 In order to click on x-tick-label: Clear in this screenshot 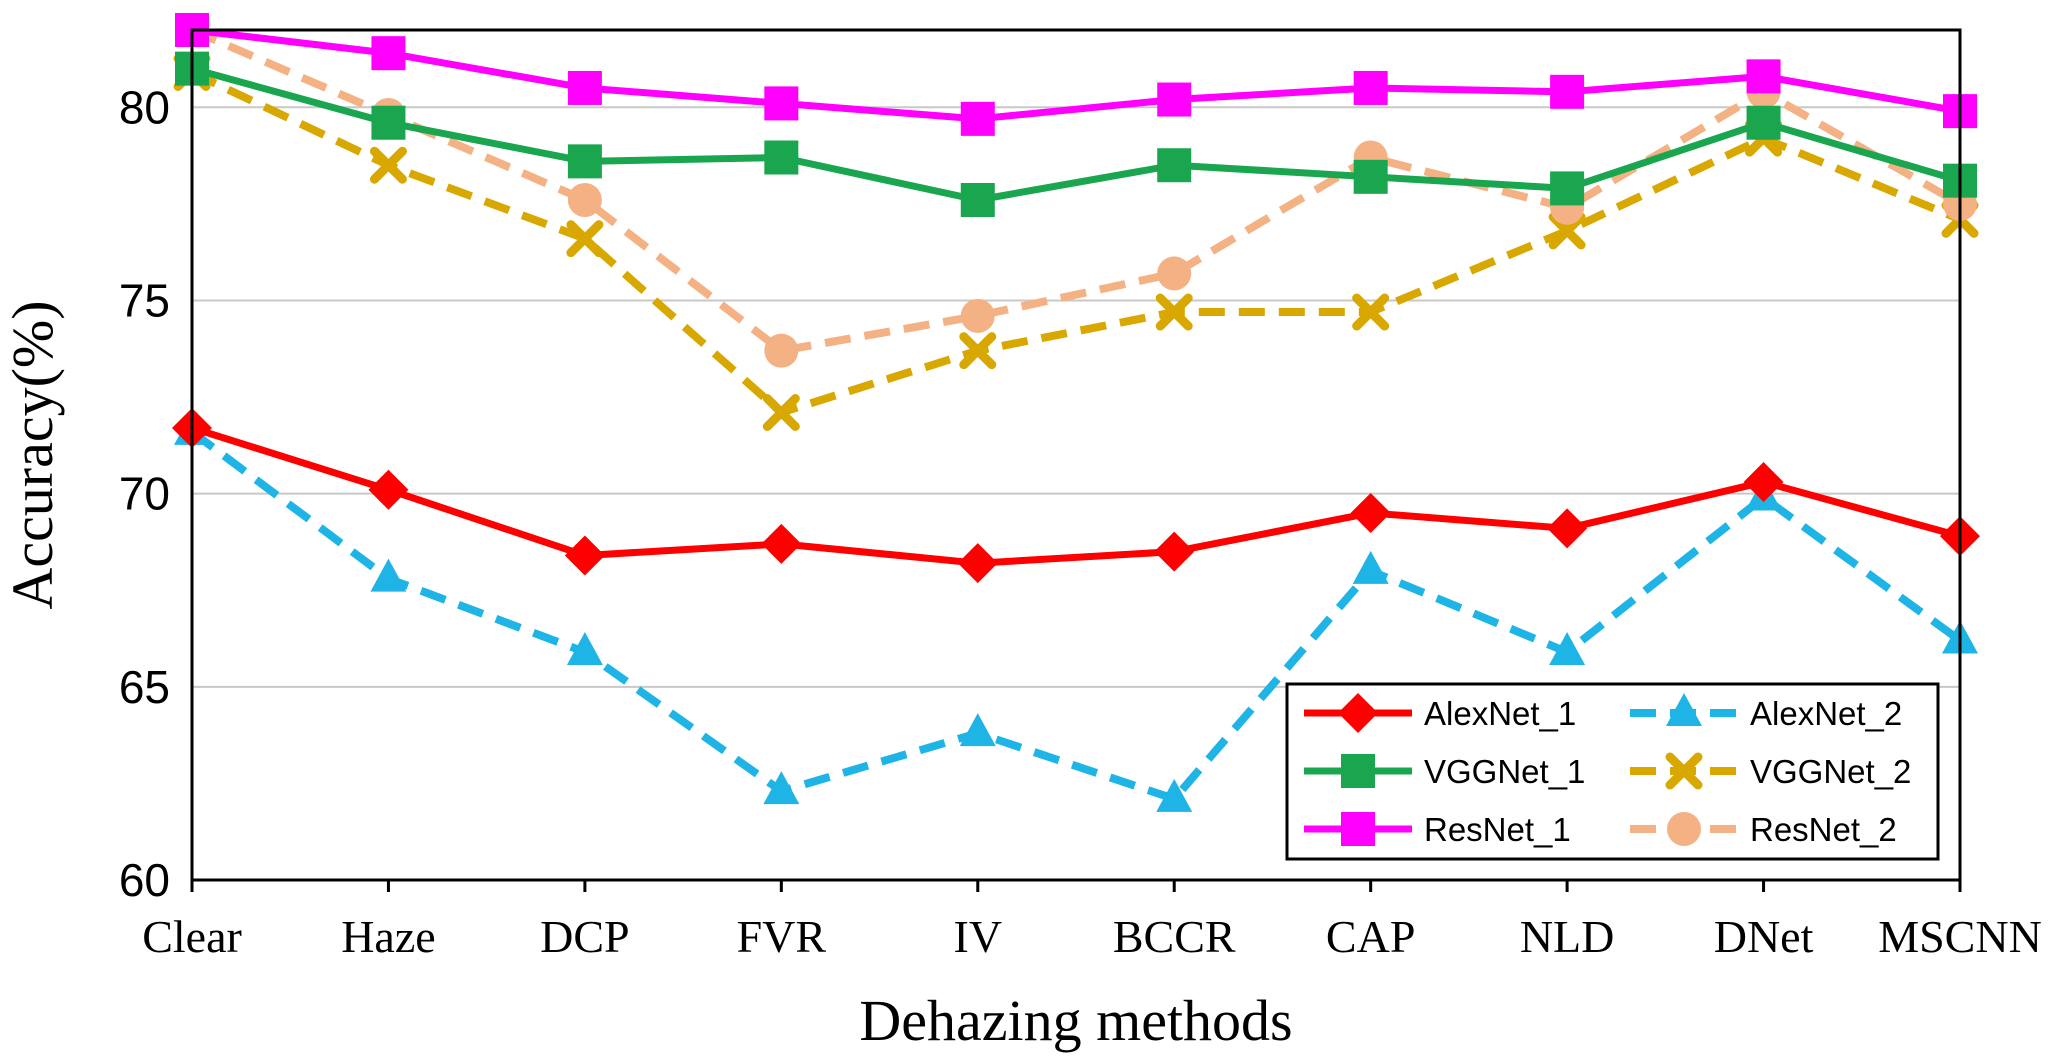, I will do `click(192, 936)`.